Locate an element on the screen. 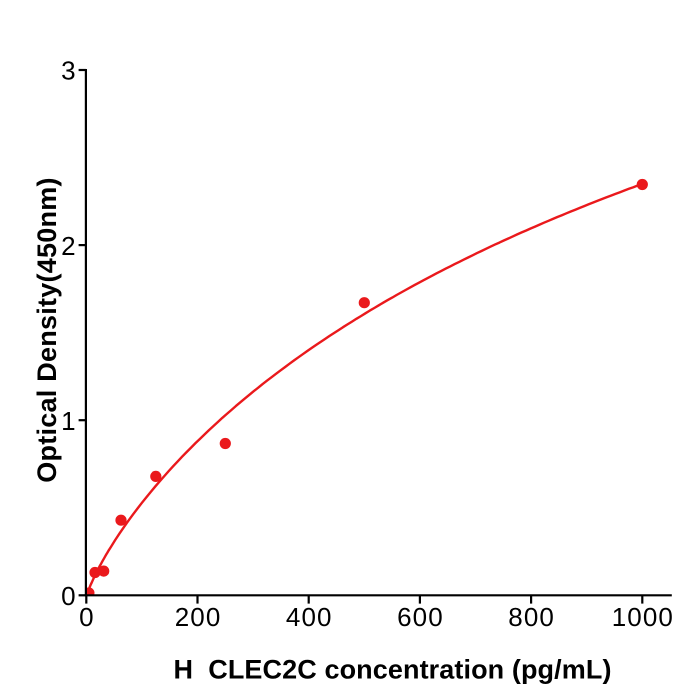  svg-text:H CLEC2C concentration (pg/mL: H CLEC2C concentration (pg/mL) is located at coordinates (392, 669).